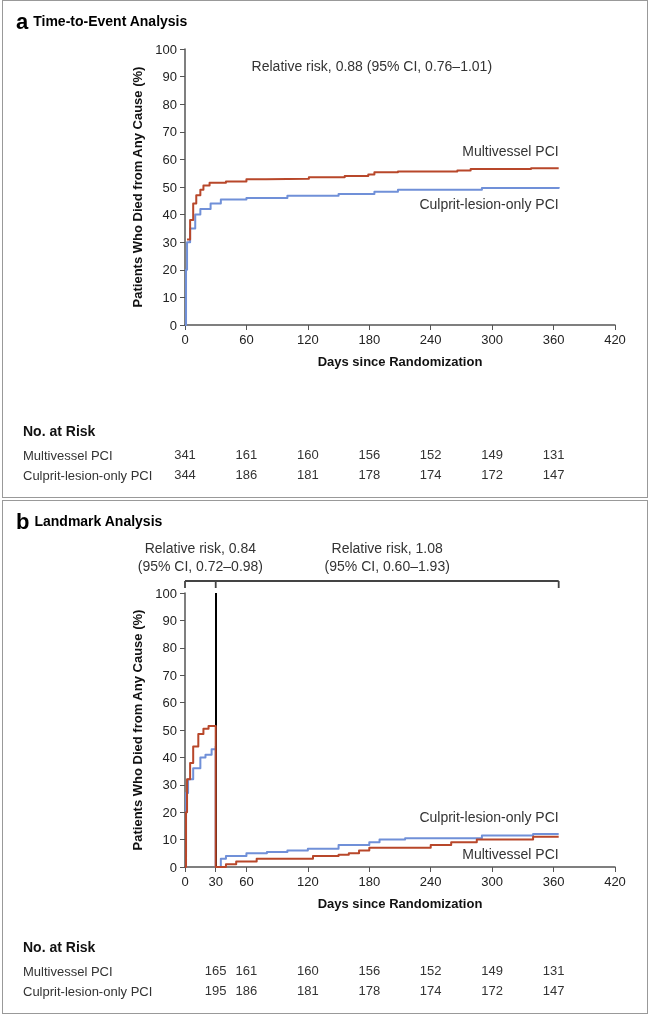  I want to click on text: 341, so click(185, 454).